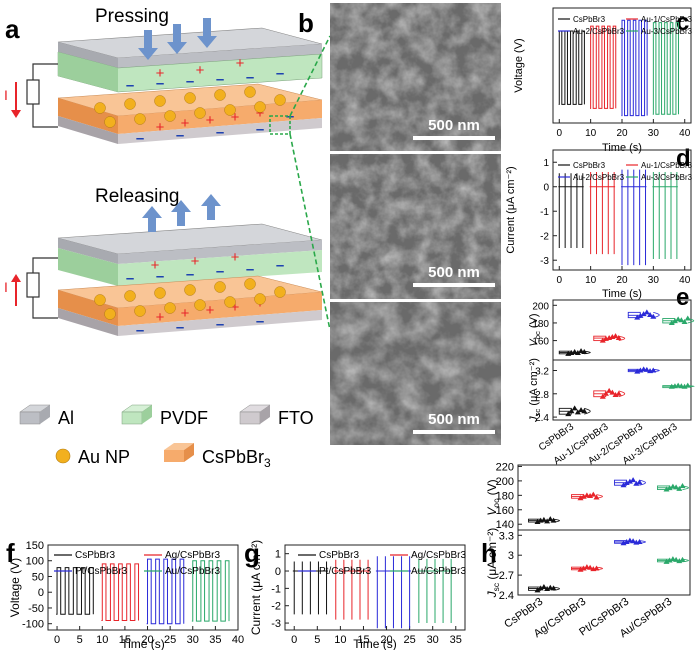 The width and height of the screenshot is (700, 655). Describe the element at coordinates (433, 640) in the screenshot. I see `x-tick-label: 30` at that location.